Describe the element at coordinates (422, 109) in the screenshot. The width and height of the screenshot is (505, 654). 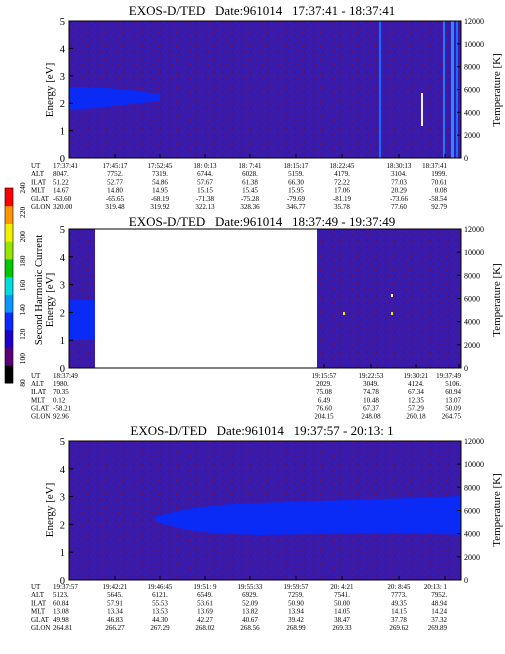
I see `panel-1-marker` at that location.